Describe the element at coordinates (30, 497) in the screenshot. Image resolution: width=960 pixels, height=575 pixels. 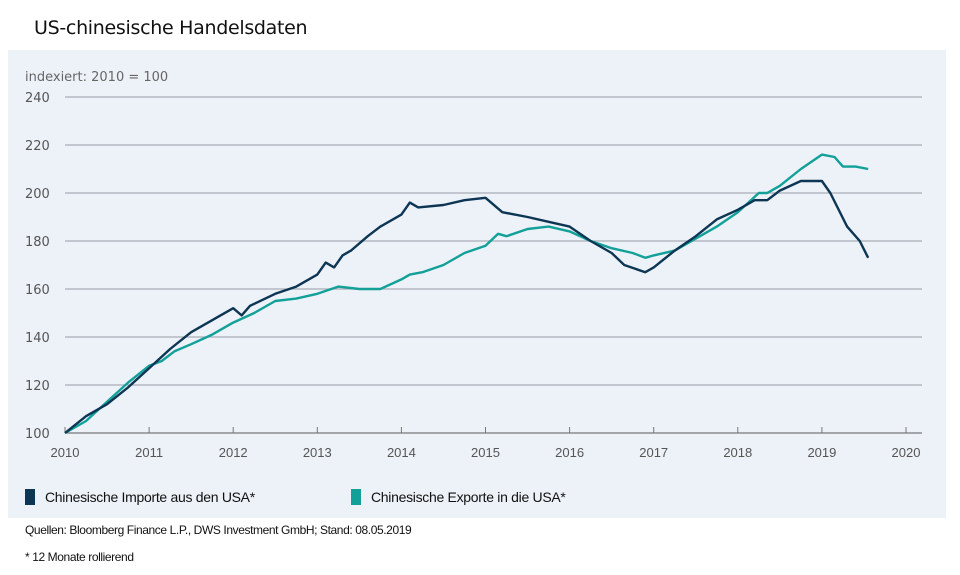
I see `legend-swatch-imports` at that location.